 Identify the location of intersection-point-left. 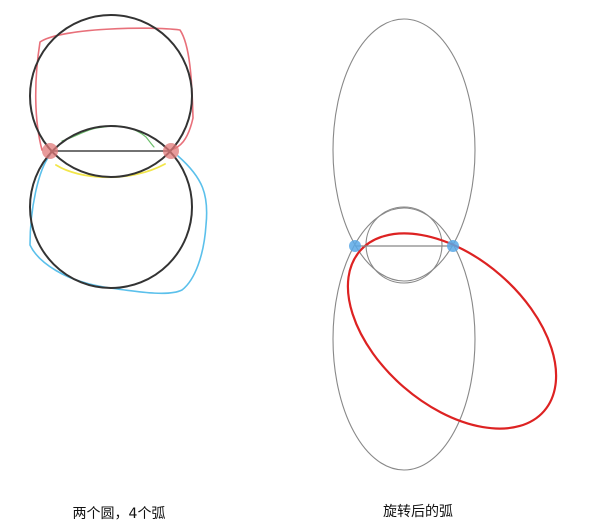
(50, 151).